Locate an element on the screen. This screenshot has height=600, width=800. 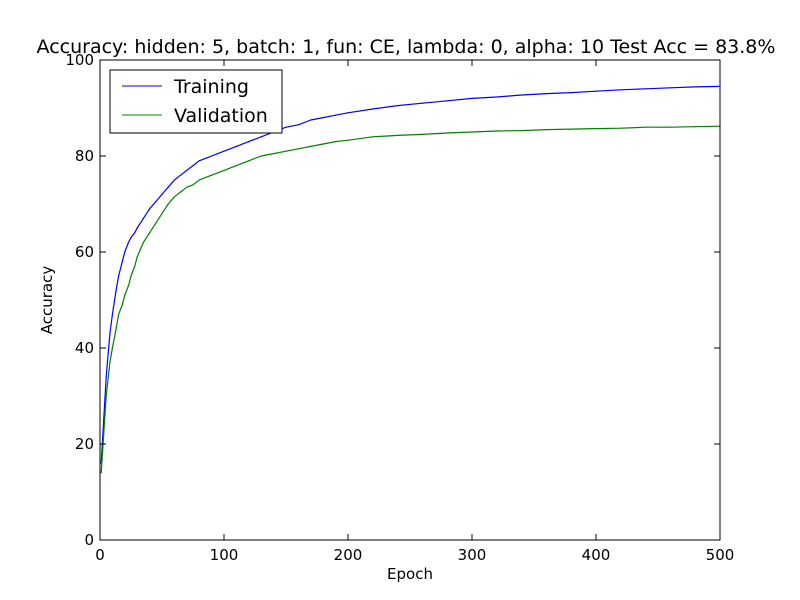
legend: Training Validation is located at coordinates (196, 101).